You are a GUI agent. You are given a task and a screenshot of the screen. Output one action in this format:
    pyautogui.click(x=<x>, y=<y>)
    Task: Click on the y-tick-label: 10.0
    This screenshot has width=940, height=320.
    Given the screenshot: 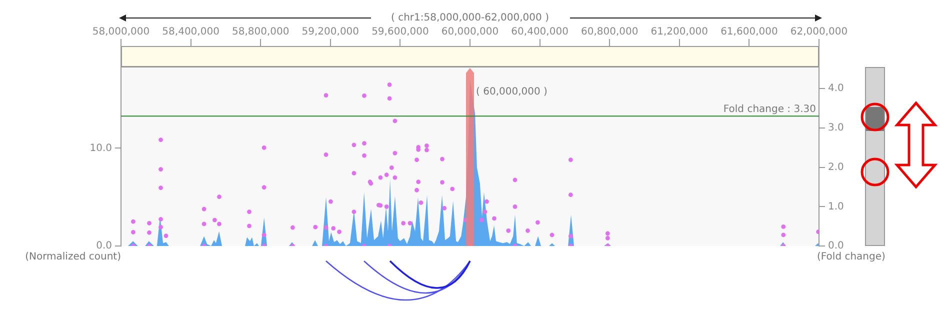 What is the action you would take?
    pyautogui.click(x=101, y=148)
    